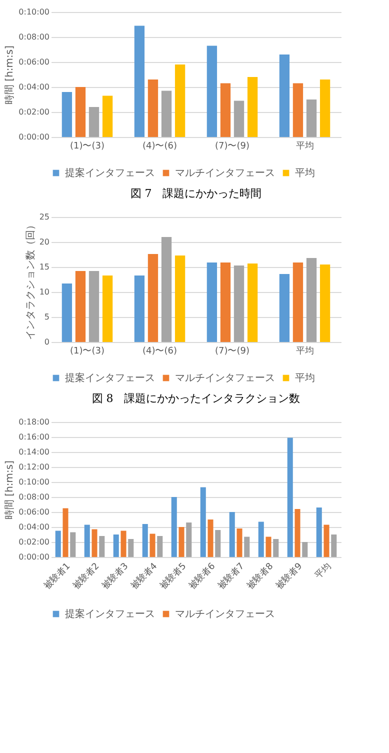 The image size is (389, 753). I want to click on x-tick-label: (1)〜(3), so click(87, 147).